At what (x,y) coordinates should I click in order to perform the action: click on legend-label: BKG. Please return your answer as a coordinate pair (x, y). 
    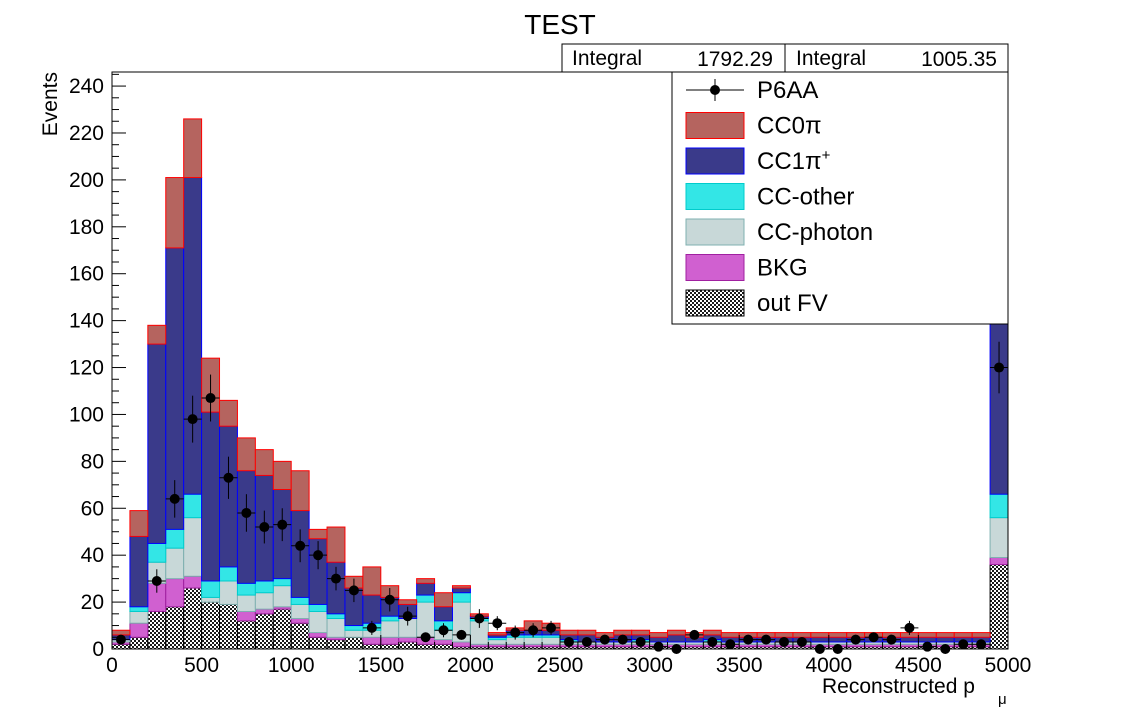
    Looking at the image, I should click on (782, 268).